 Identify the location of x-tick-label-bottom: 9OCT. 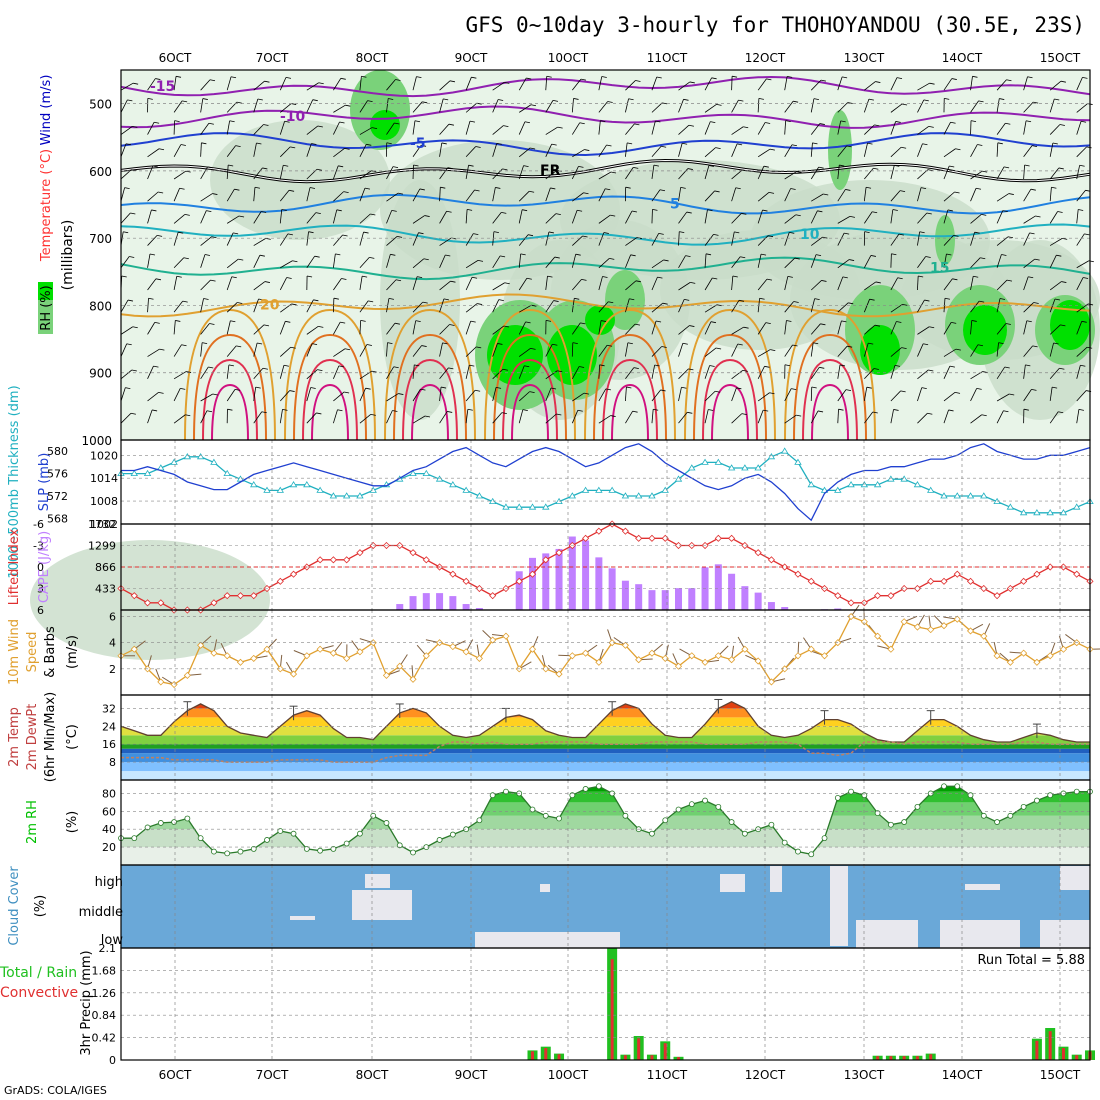
(471, 1075).